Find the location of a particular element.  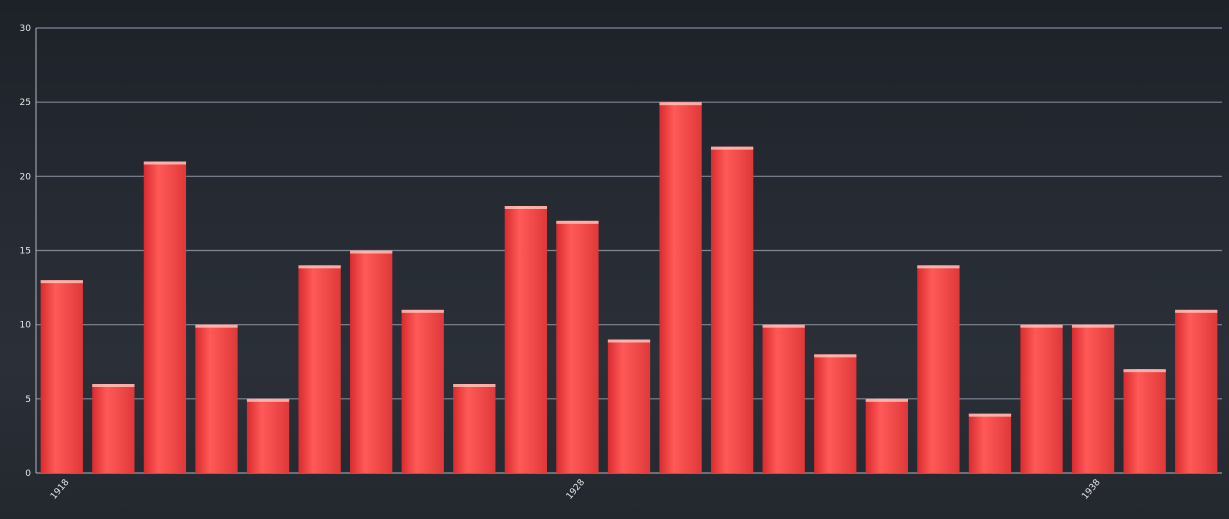

x-tick-label: 1938 is located at coordinates (1091, 490).